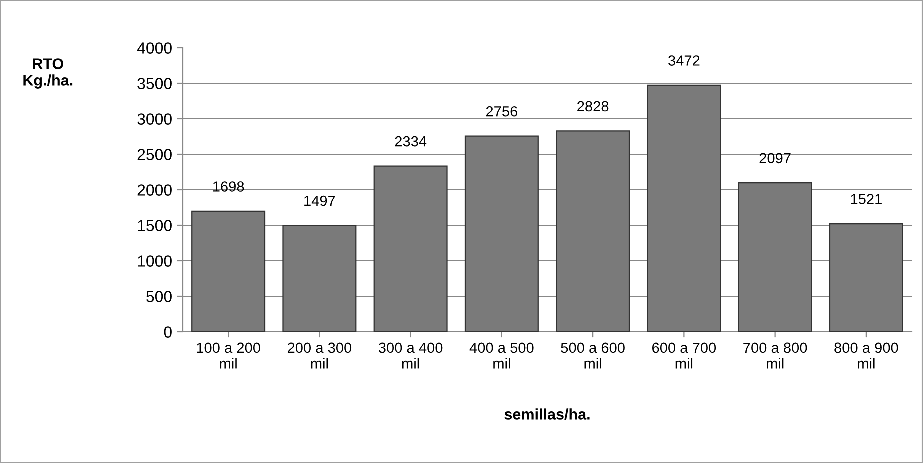 This screenshot has height=463, width=923. Describe the element at coordinates (866, 355) in the screenshot. I see `x-tick-label: 800 a 900 mil` at that location.